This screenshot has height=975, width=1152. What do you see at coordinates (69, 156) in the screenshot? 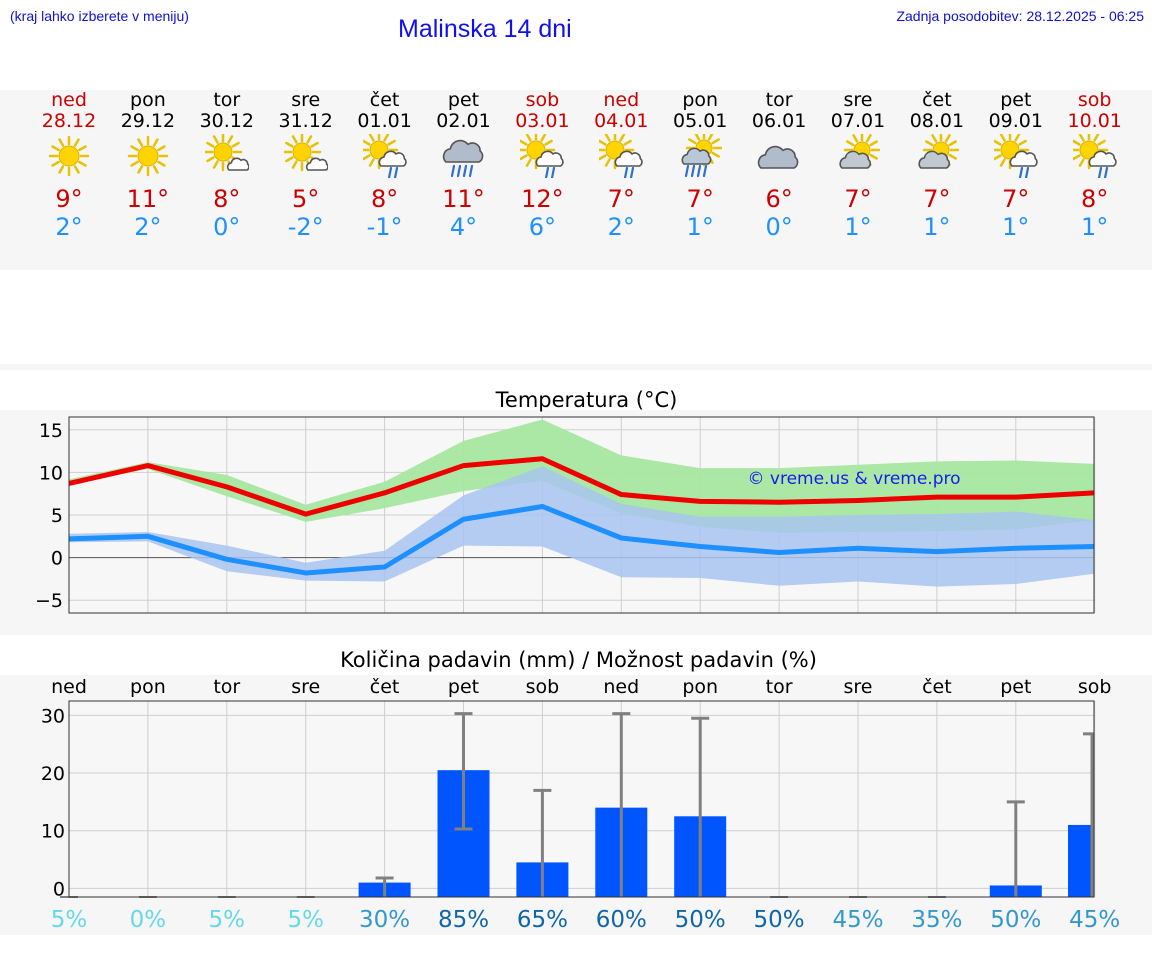
I see `sun-icon` at bounding box center [69, 156].